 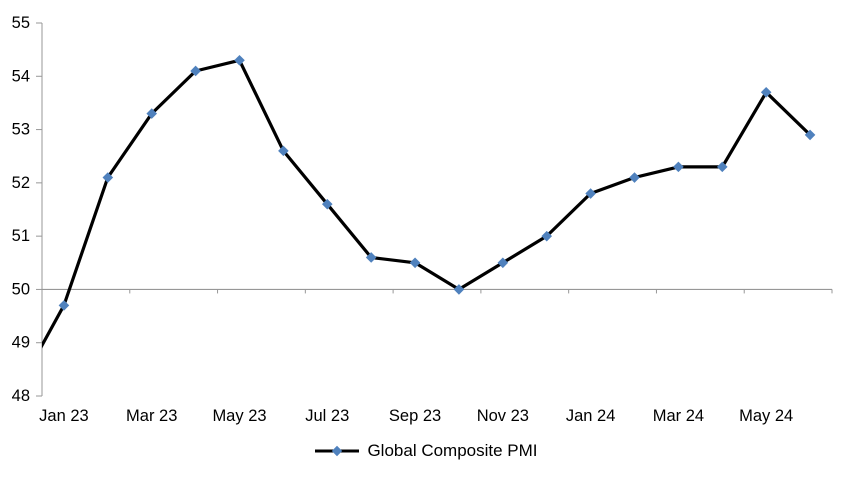 What do you see at coordinates (21, 343) in the screenshot?
I see `y-axis-tick-label: 49` at bounding box center [21, 343].